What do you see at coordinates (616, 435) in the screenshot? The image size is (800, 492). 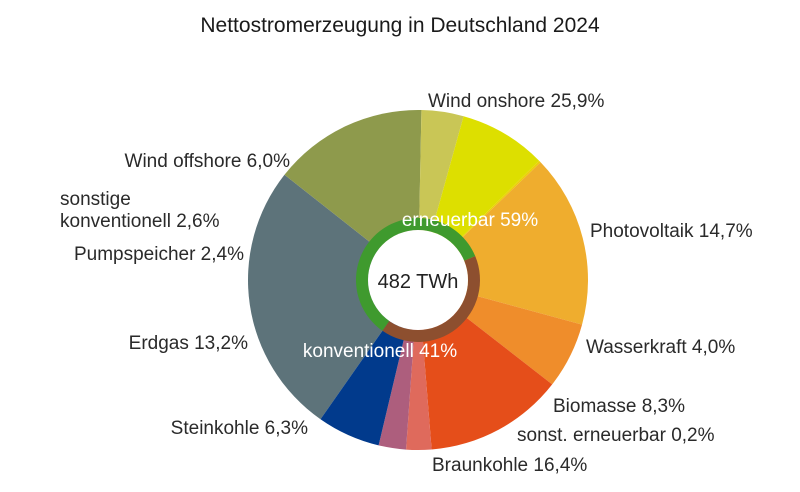 I see `slice-label-sonst-erneuerbar: sonst. erneuerbar 0,2%` at bounding box center [616, 435].